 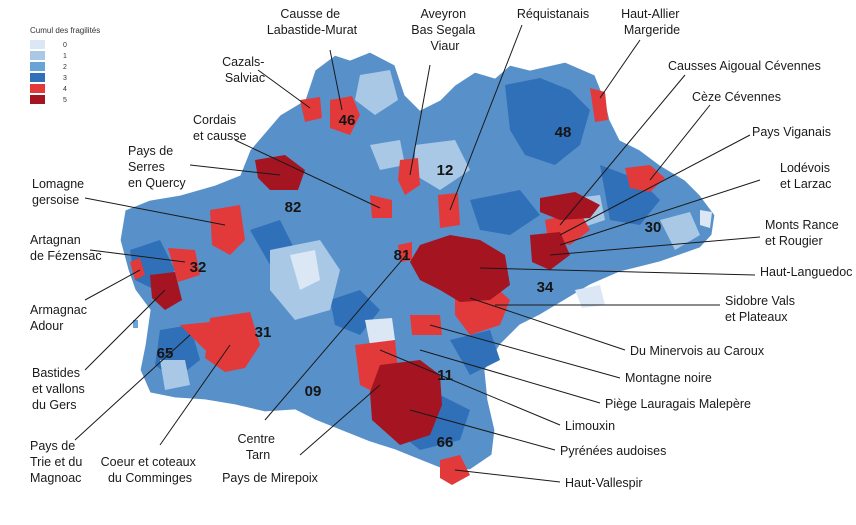 I want to click on label-cazals: Cazals- Salviac, so click(x=245, y=70).